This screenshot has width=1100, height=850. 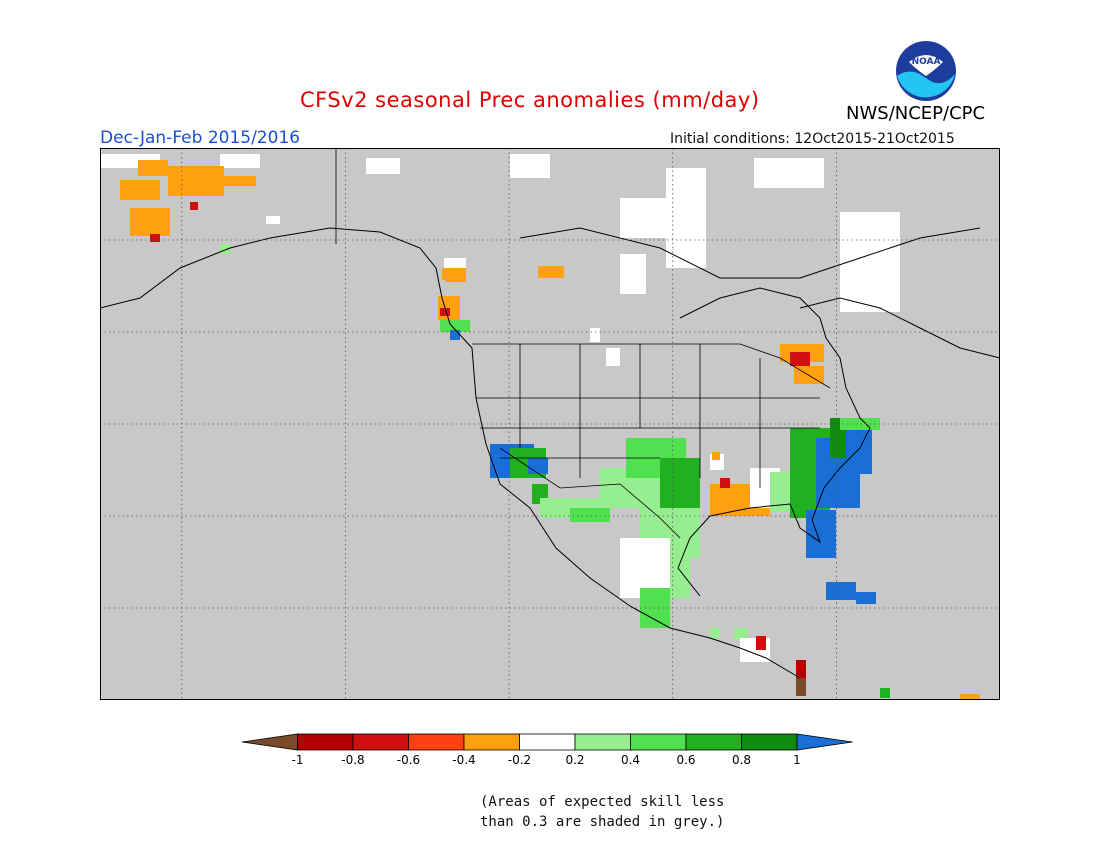 I want to click on colorbar-tick-label: 0.4, so click(x=630, y=760).